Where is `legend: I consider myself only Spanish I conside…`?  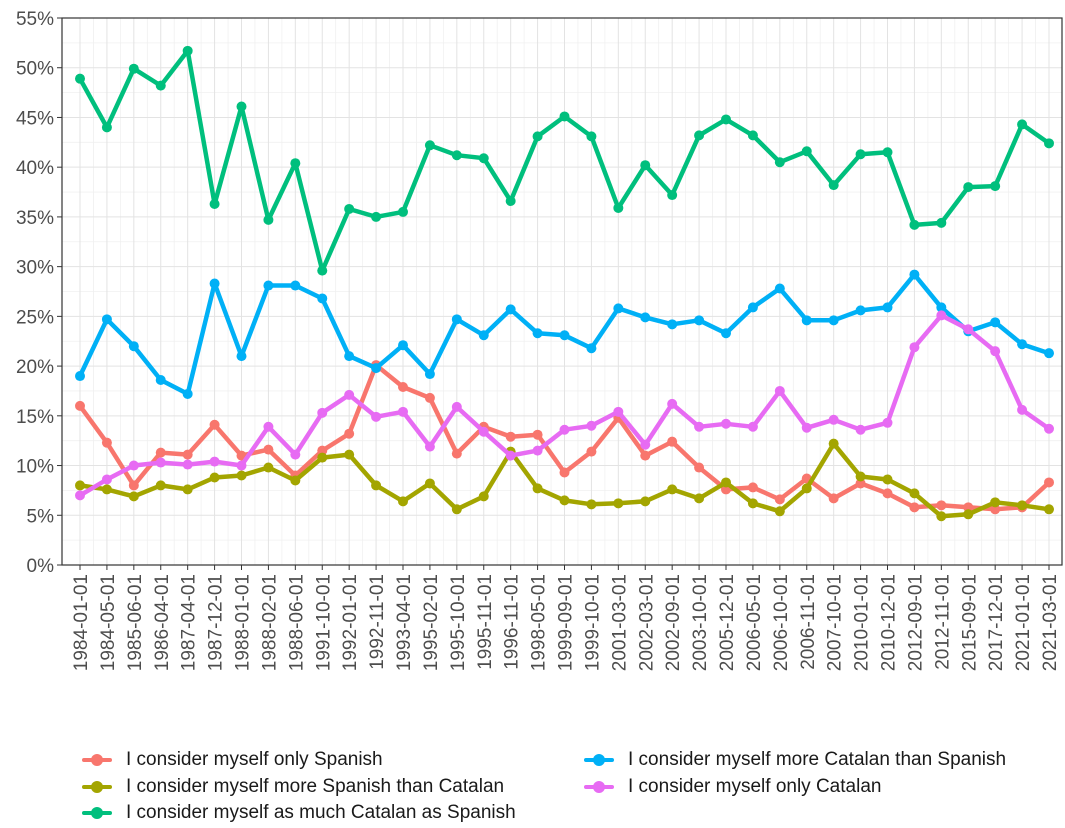
legend: I consider myself only Spanish I conside… is located at coordinates (571, 788).